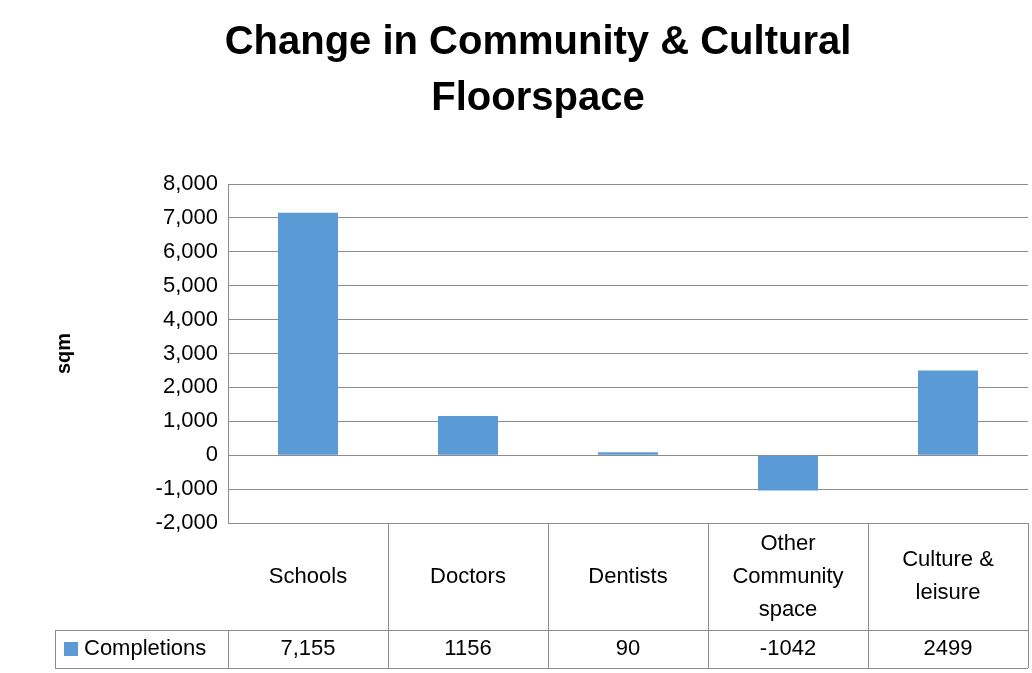  What do you see at coordinates (190, 352) in the screenshot?
I see `y-tick-label: 3,000` at bounding box center [190, 352].